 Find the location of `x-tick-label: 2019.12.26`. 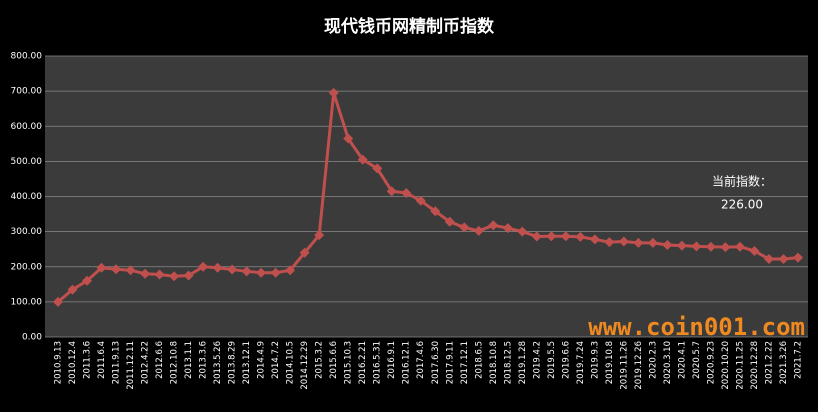

x-tick-label: 2019.12.26 is located at coordinates (639, 365).